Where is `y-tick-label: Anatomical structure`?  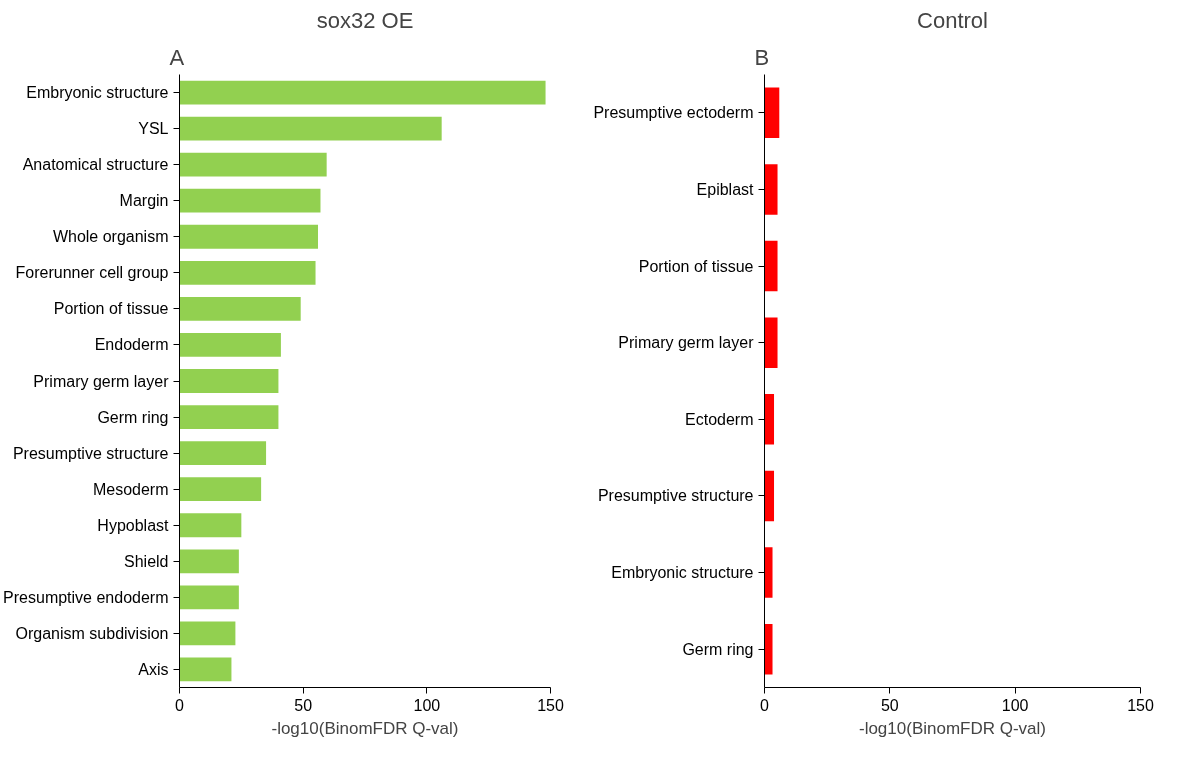 y-tick-label: Anatomical structure is located at coordinates (95, 165).